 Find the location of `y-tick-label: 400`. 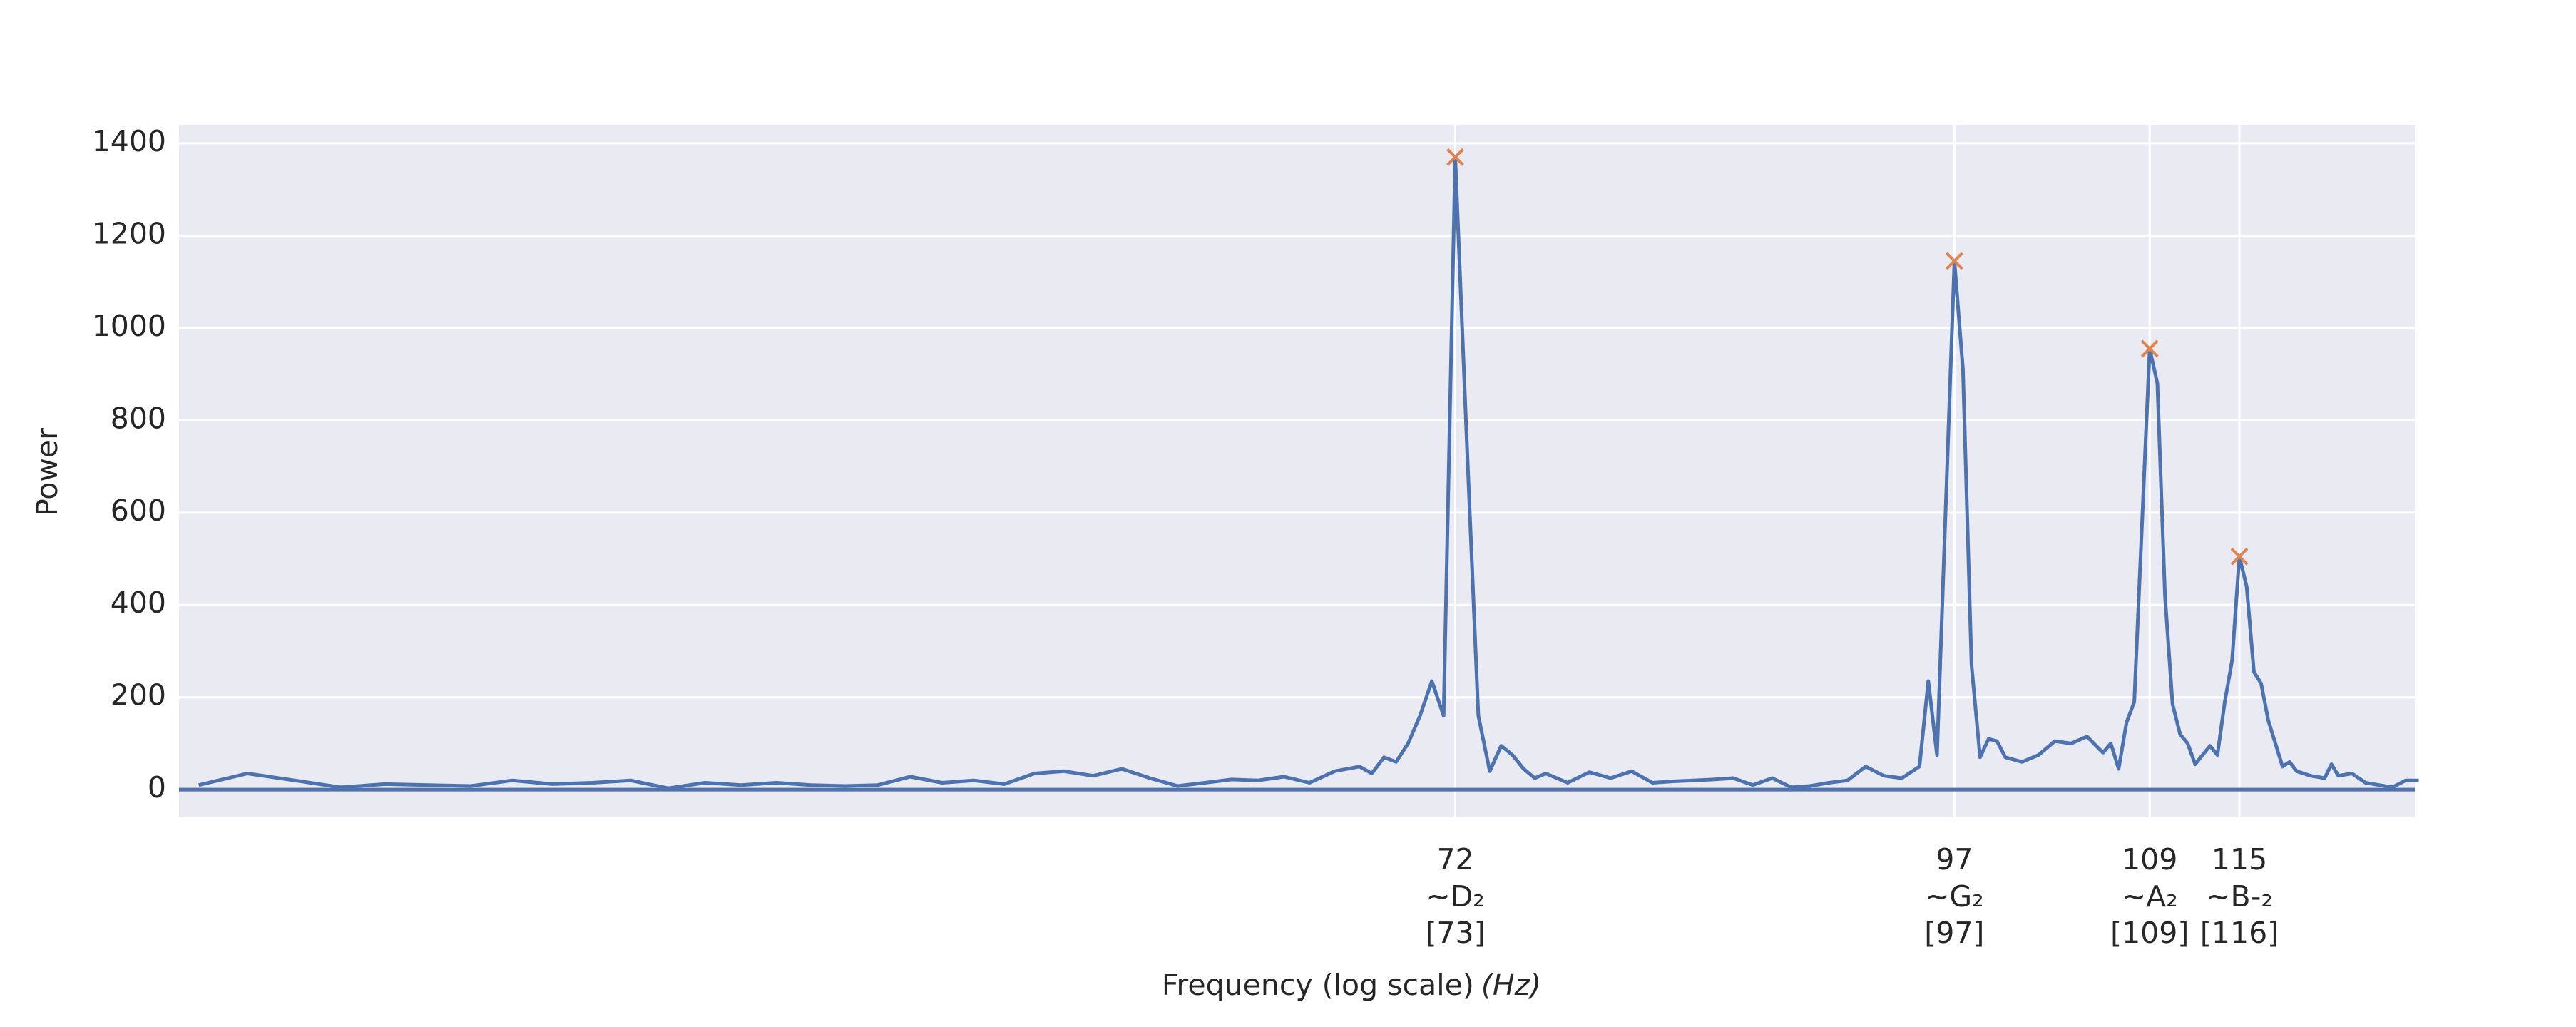

y-tick-label: 400 is located at coordinates (139, 603).